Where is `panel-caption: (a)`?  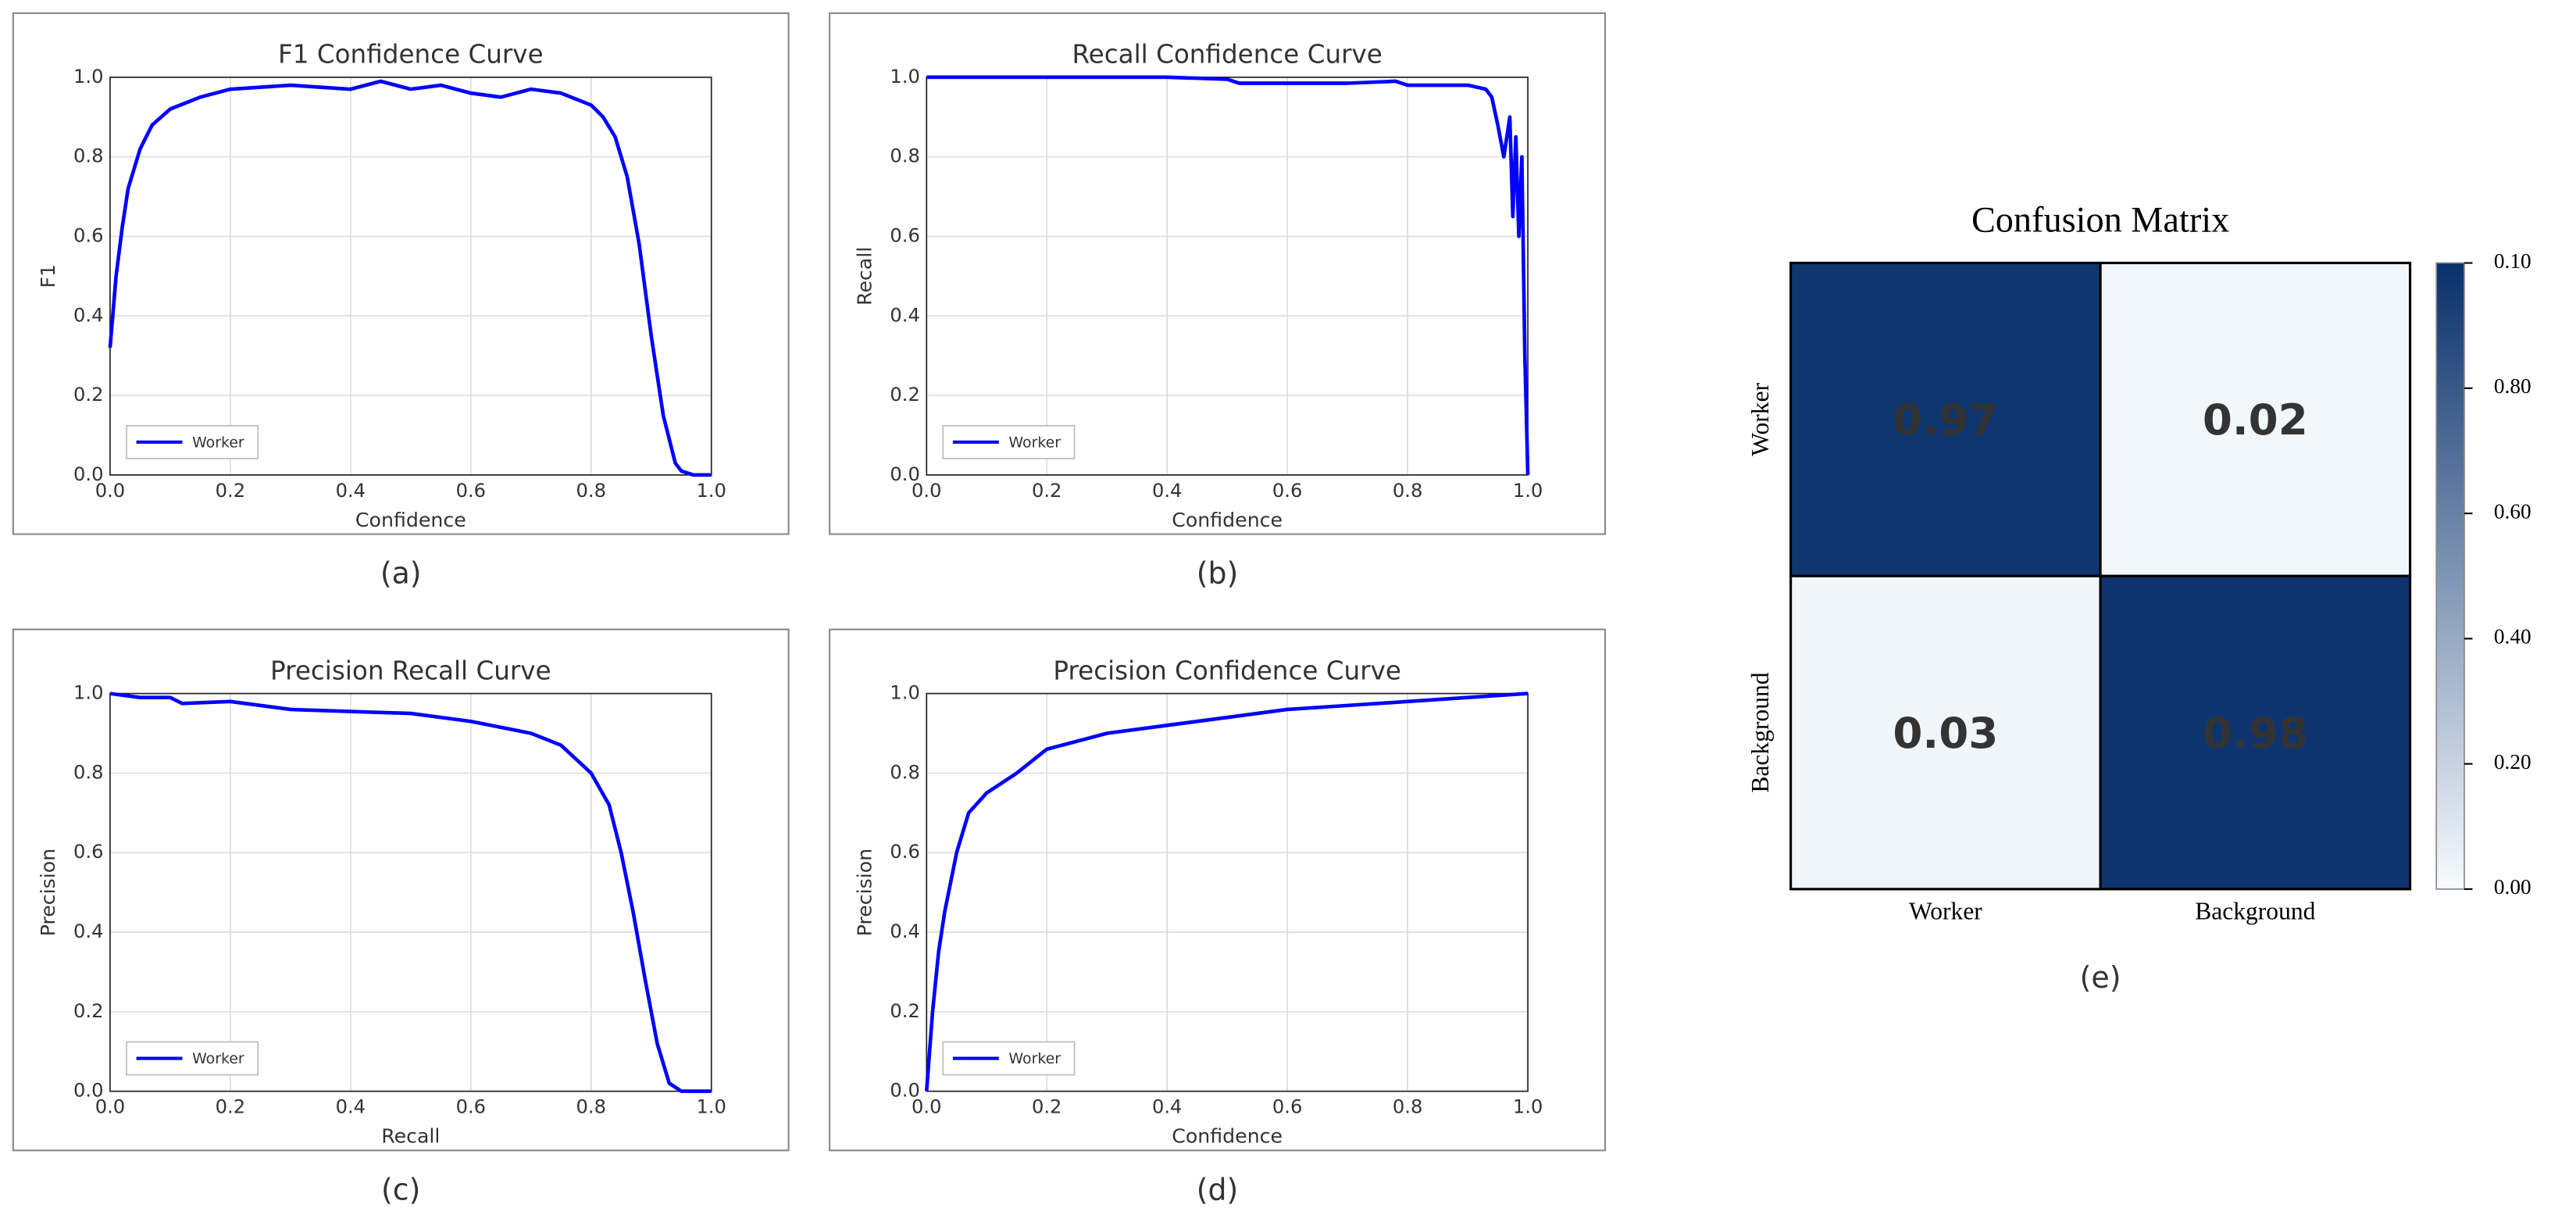
panel-caption: (a) is located at coordinates (401, 573).